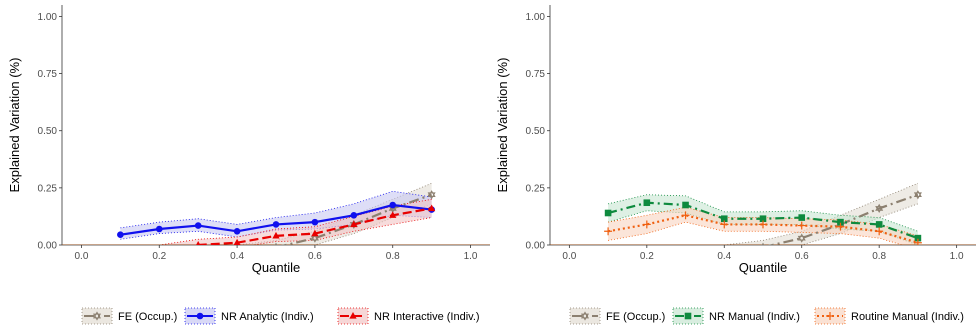 This screenshot has height=333, width=977. I want to click on legend-item: NR Manual (Indiv.), so click(736, 316).